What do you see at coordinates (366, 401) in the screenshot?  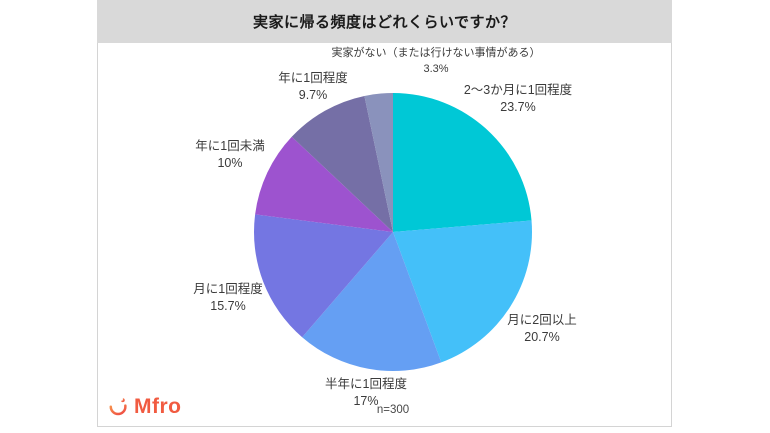 I see `pie-label-value: 17%` at bounding box center [366, 401].